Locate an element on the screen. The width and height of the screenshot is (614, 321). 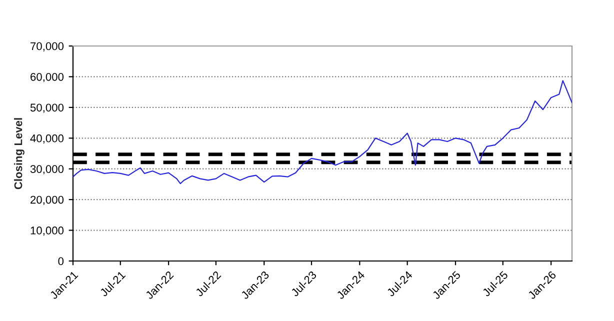
y-tick-label: 10,000 is located at coordinates (47, 231).